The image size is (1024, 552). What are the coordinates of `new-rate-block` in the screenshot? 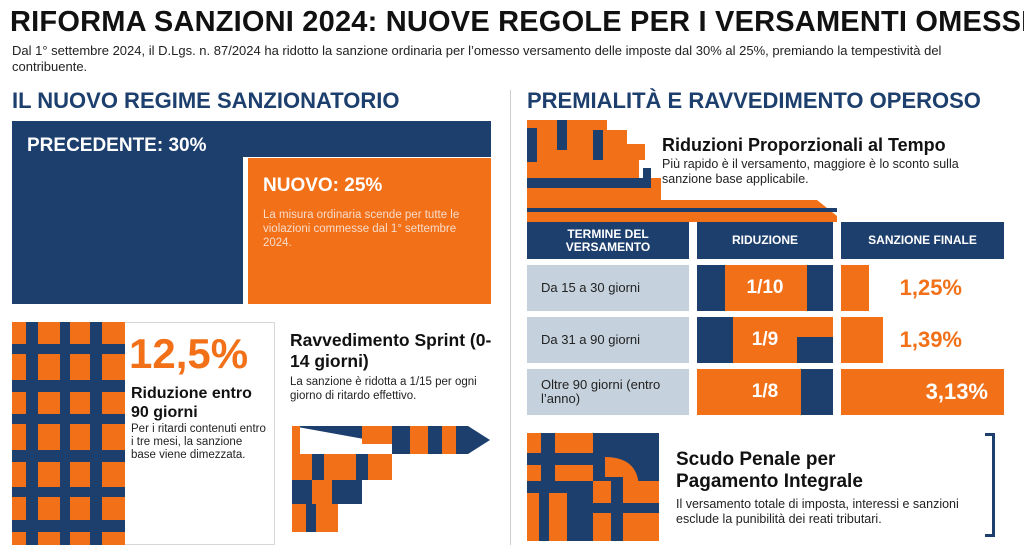 It's located at (369, 231).